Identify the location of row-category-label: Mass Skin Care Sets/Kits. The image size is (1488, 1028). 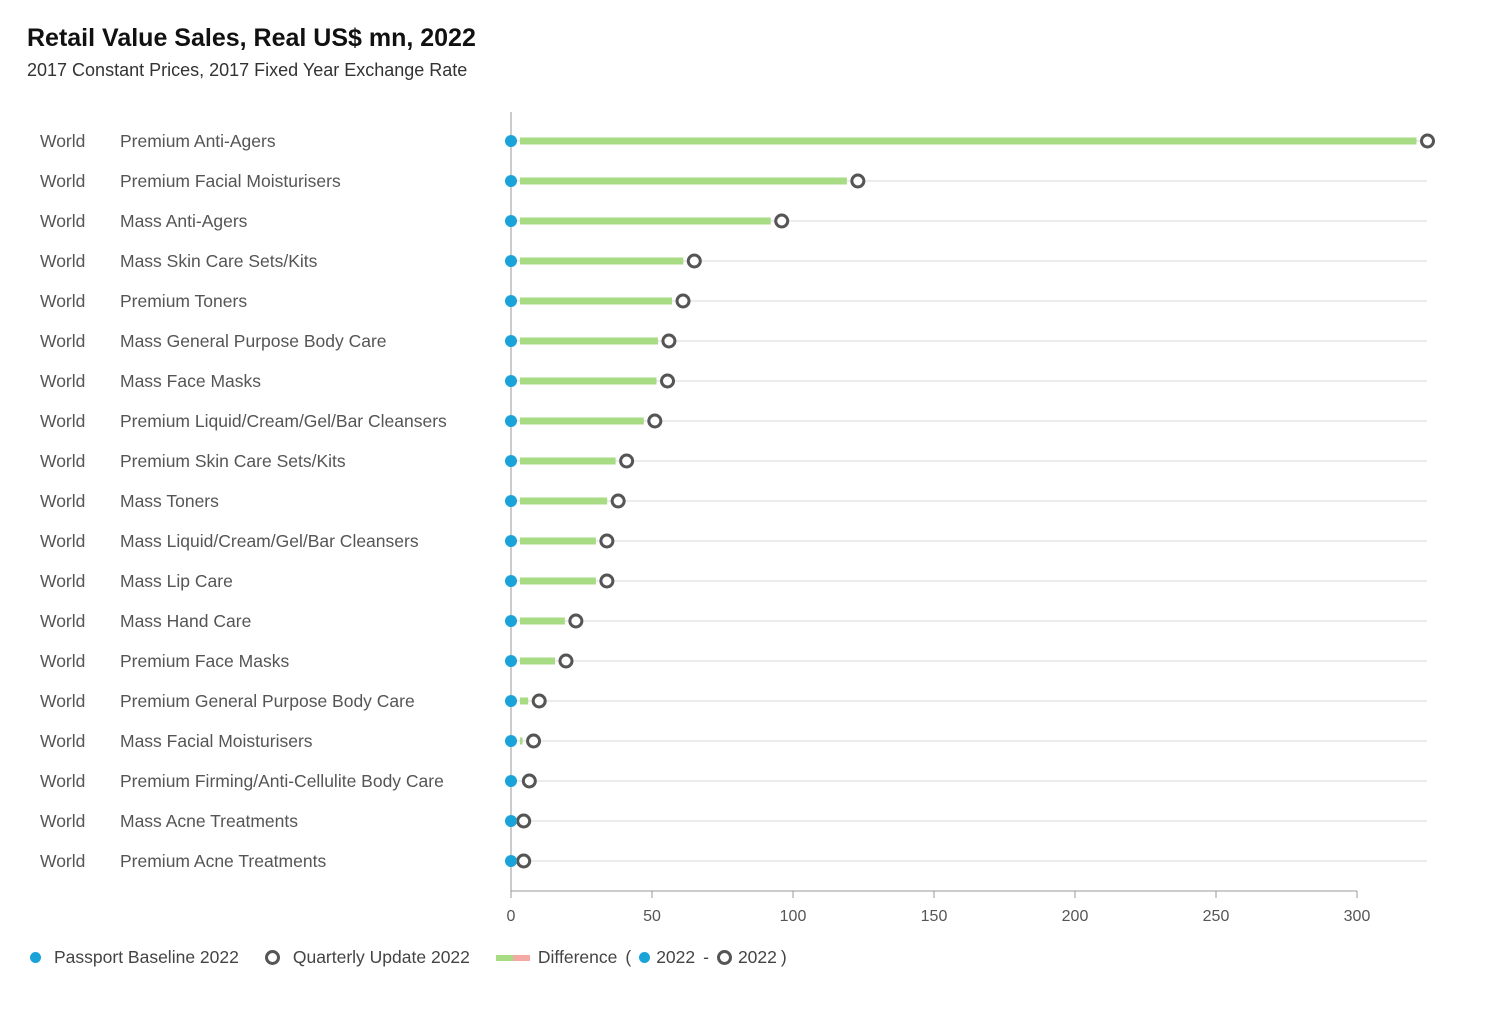
(219, 261).